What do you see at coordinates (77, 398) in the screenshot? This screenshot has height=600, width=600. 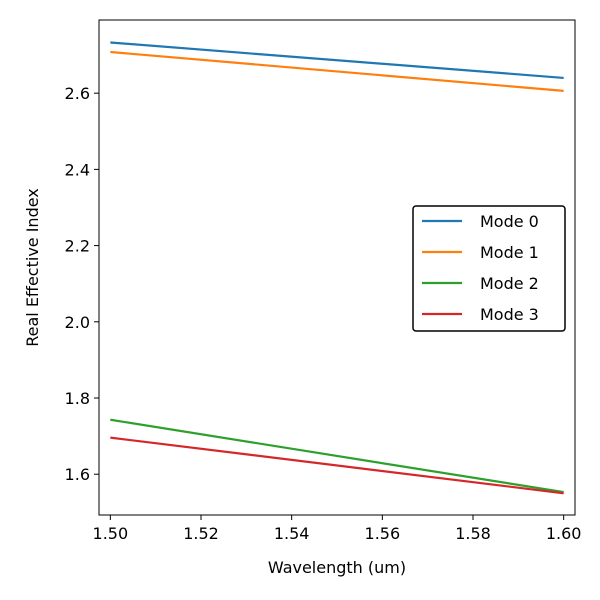 I see `y-tick-label: 1.8` at bounding box center [77, 398].